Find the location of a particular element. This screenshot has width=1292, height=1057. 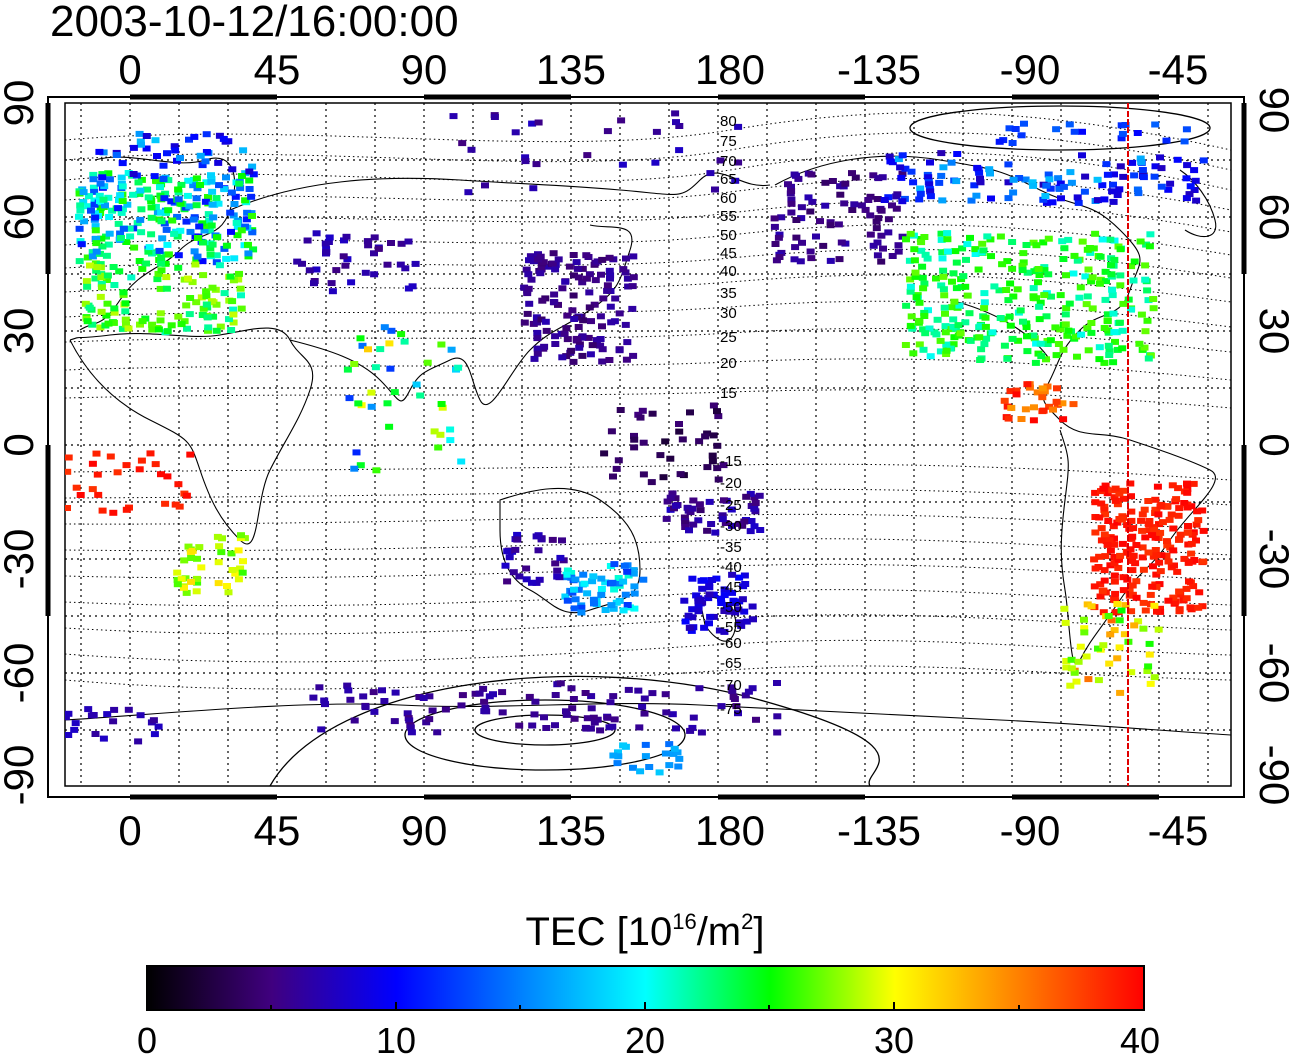

contour-label: 75 is located at coordinates (728, 141).